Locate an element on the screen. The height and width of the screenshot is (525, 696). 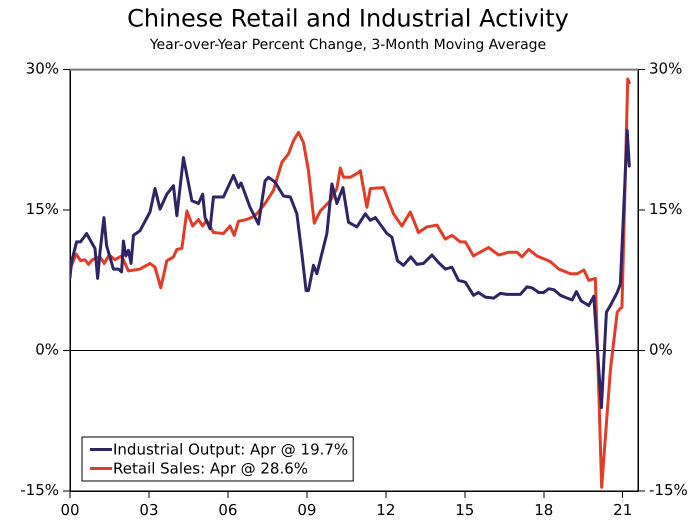
y-tick-label: 0% is located at coordinates (47, 349).